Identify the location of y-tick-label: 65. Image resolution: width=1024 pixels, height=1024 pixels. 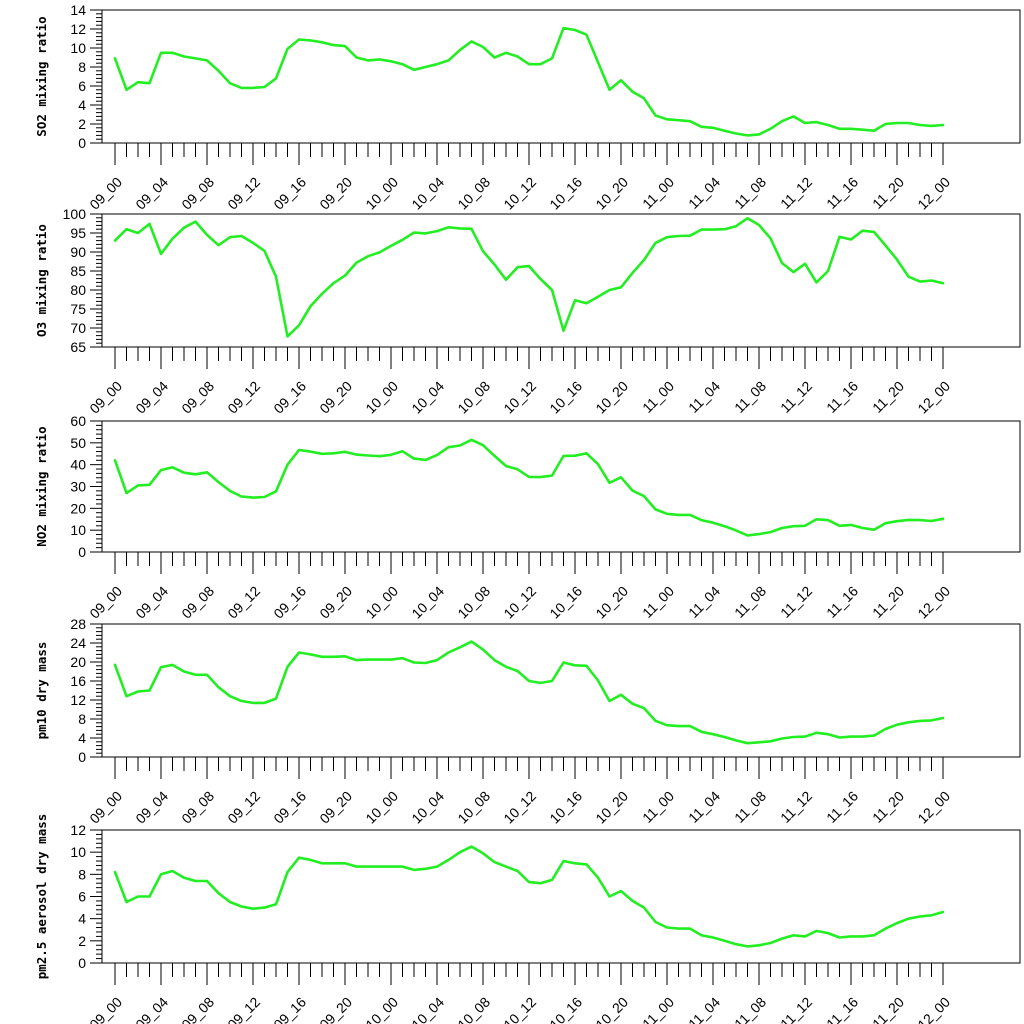
(78, 347).